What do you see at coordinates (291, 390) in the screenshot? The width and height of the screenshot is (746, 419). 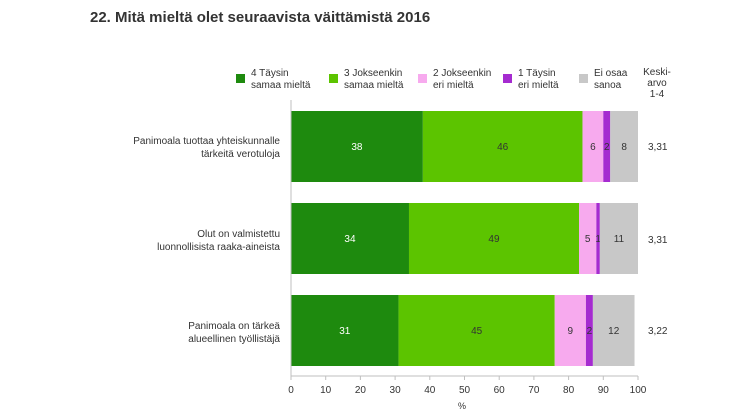 I see `x-tick-label-0: 0` at bounding box center [291, 390].